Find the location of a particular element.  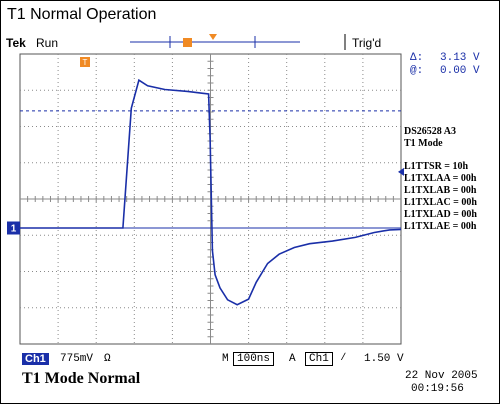

run-state: Run is located at coordinates (47, 43).